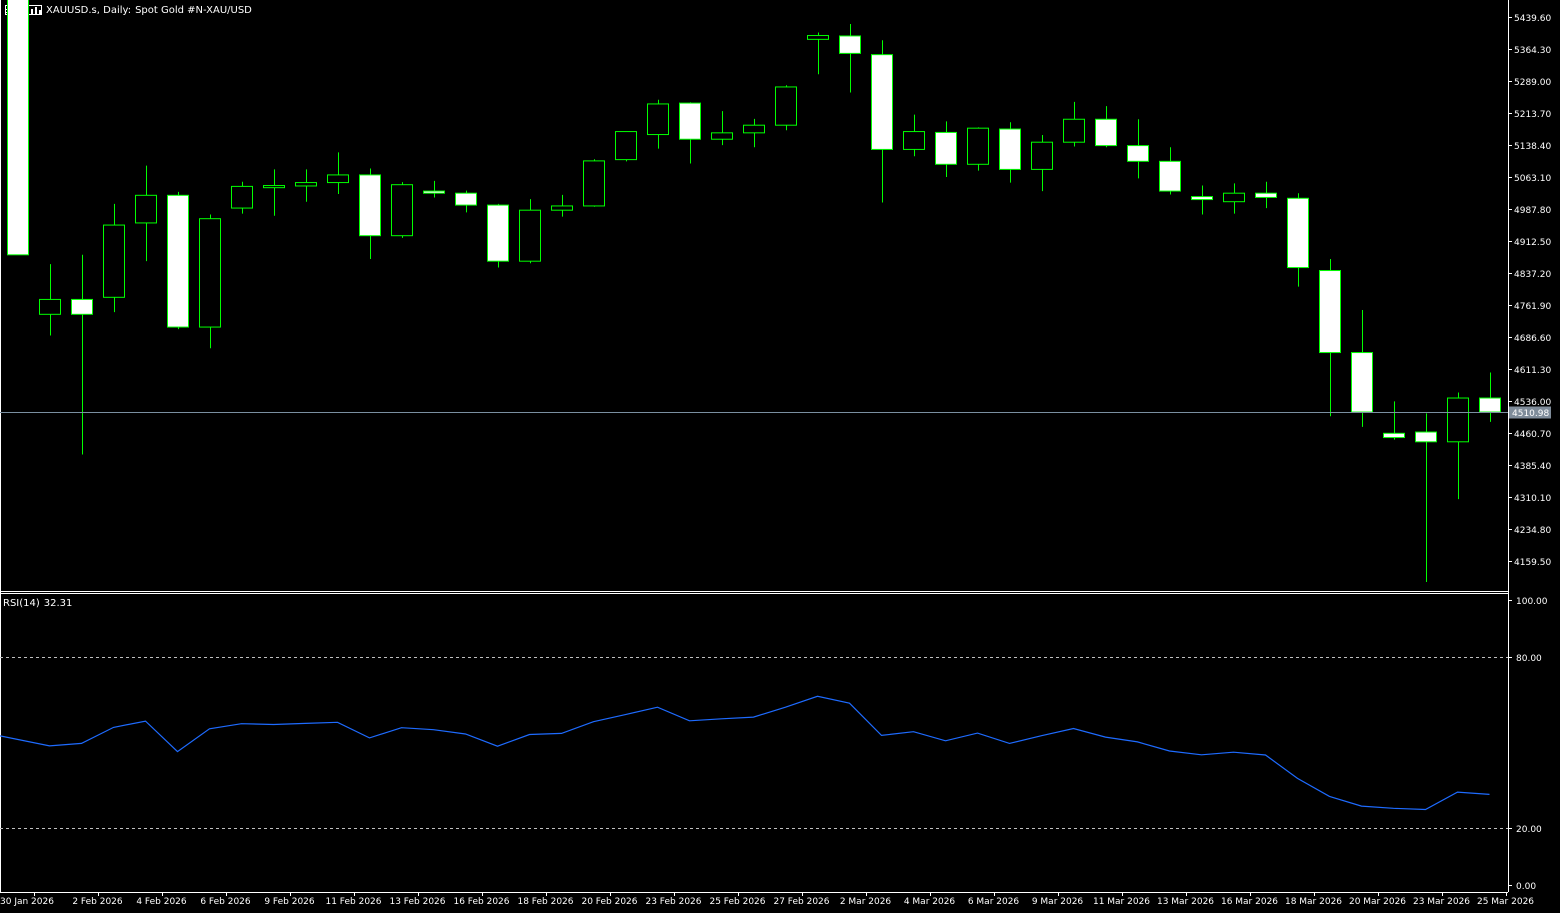 The width and height of the screenshot is (1560, 913). I want to click on symbol-description: Spot Gold #N-XAU/USD, so click(193, 10).